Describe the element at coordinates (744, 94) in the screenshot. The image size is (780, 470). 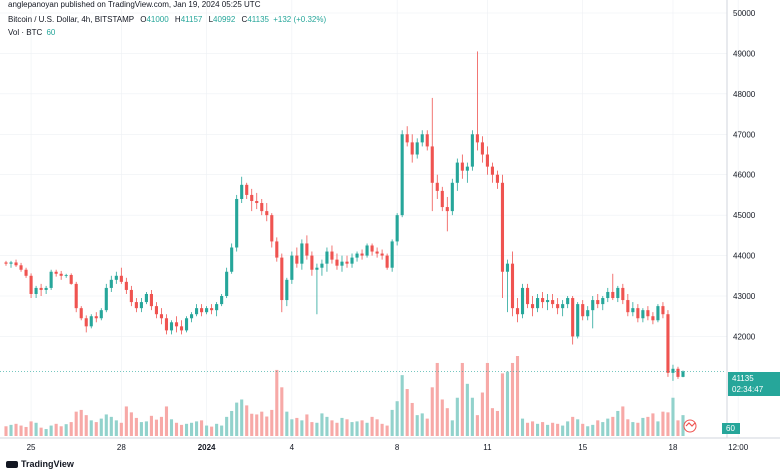
I see `price-tick-label: 48000` at that location.